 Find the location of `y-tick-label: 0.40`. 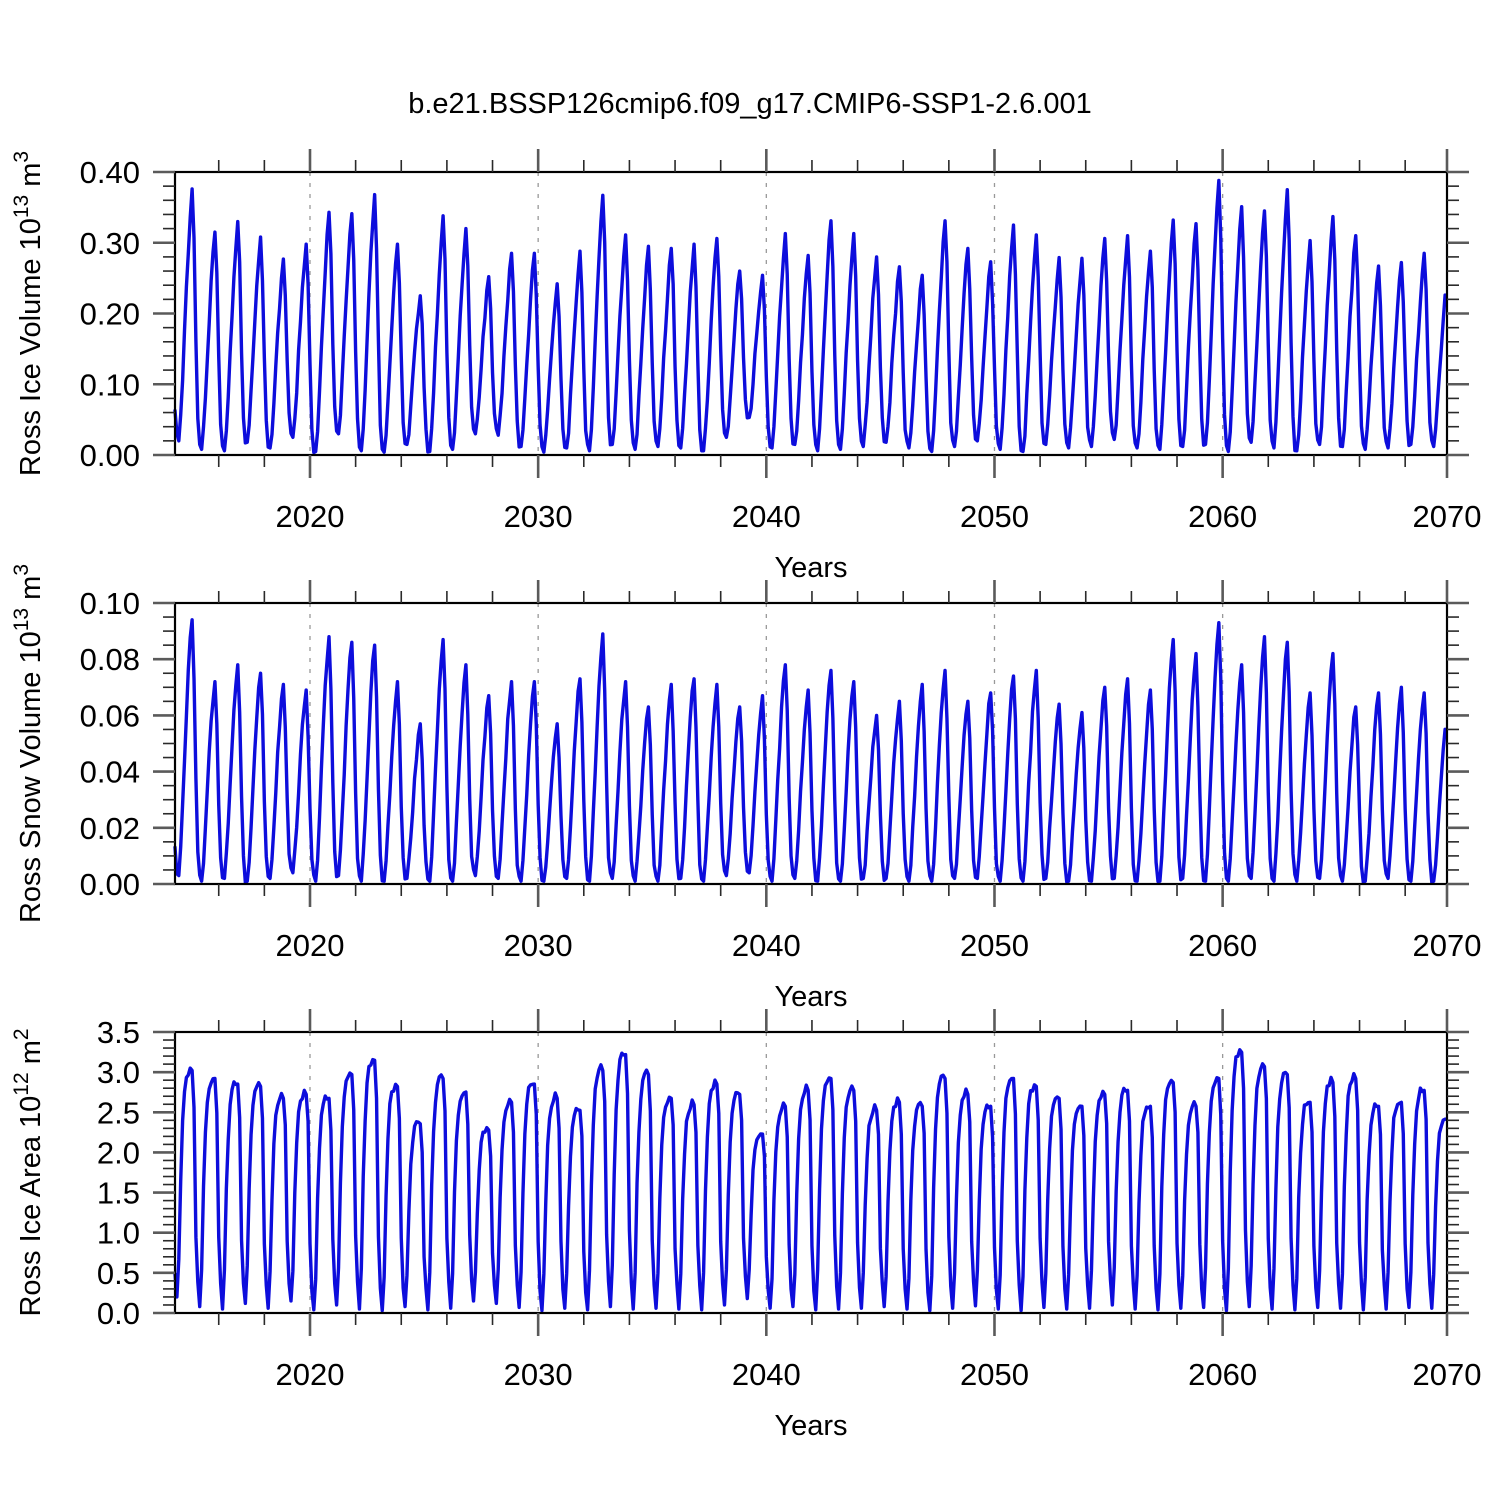

y-tick-label: 0.40 is located at coordinates (110, 172).